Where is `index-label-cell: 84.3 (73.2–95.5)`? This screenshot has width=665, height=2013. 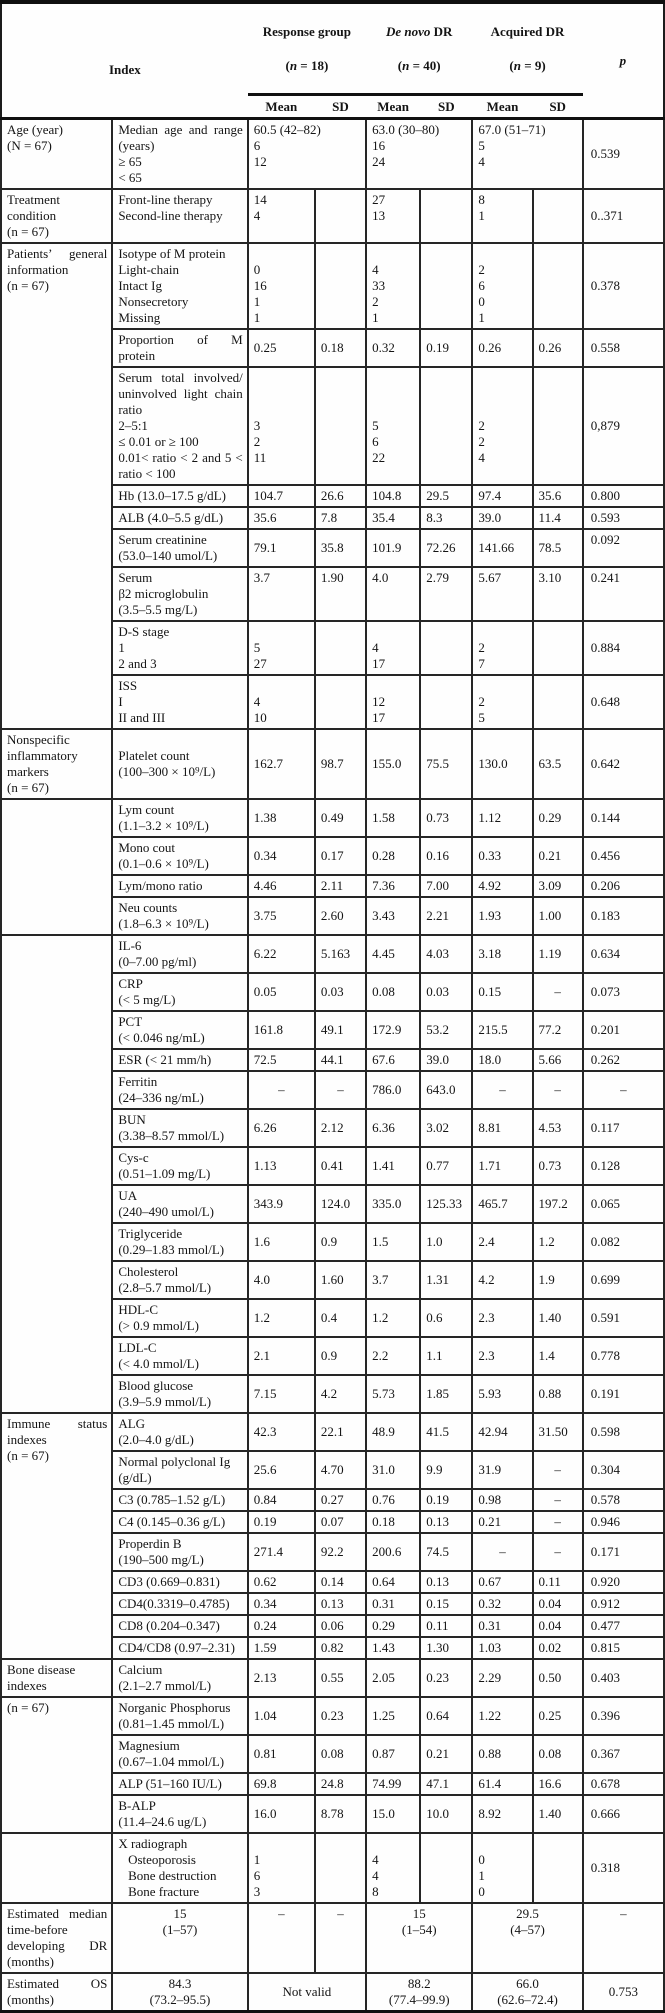
index-label-cell: 84.3 (73.2–95.5) is located at coordinates (180, 1992).